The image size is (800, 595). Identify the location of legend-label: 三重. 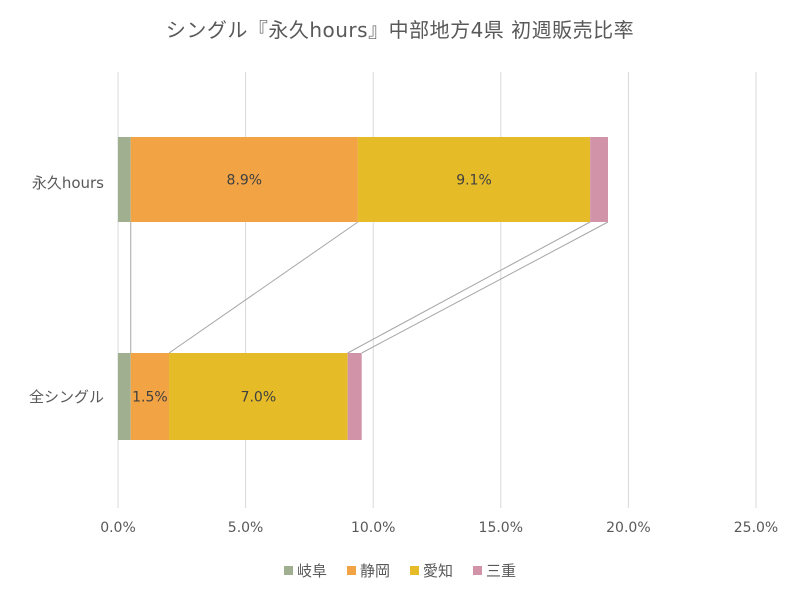
(501, 571).